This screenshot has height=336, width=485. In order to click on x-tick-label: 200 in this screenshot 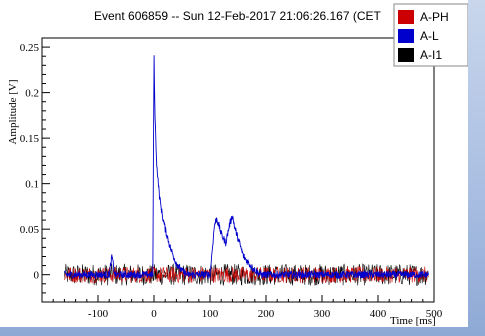, I will do `click(266, 314)`.